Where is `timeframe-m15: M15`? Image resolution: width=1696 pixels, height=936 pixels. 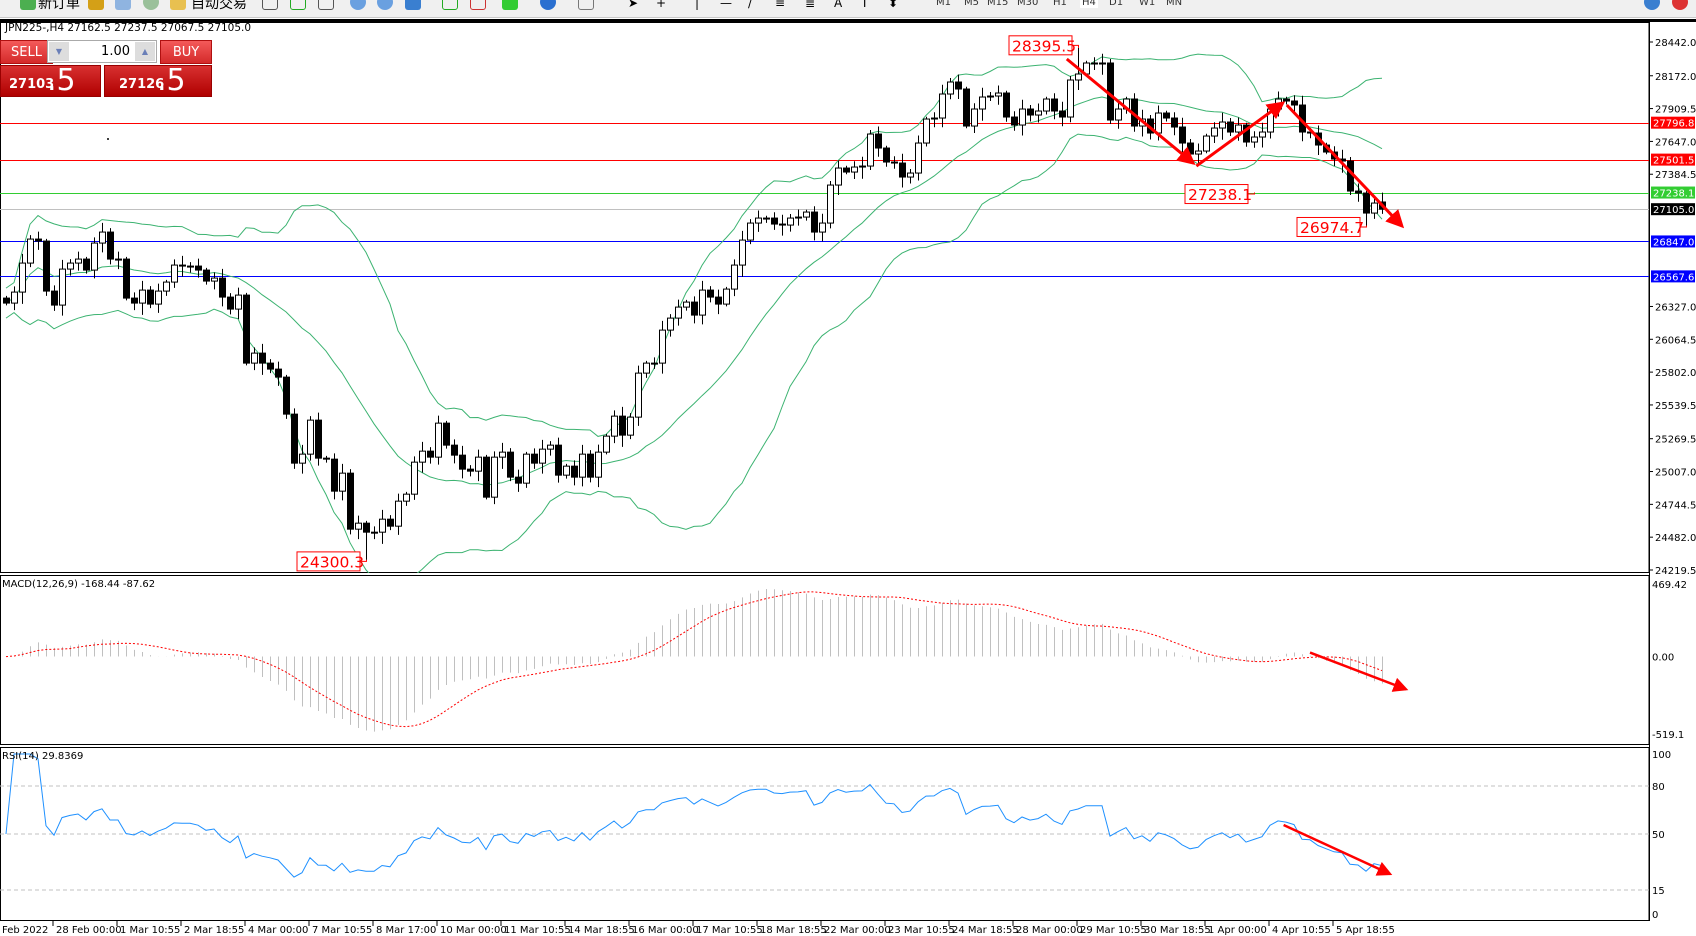 timeframe-m15: M15 is located at coordinates (998, 4).